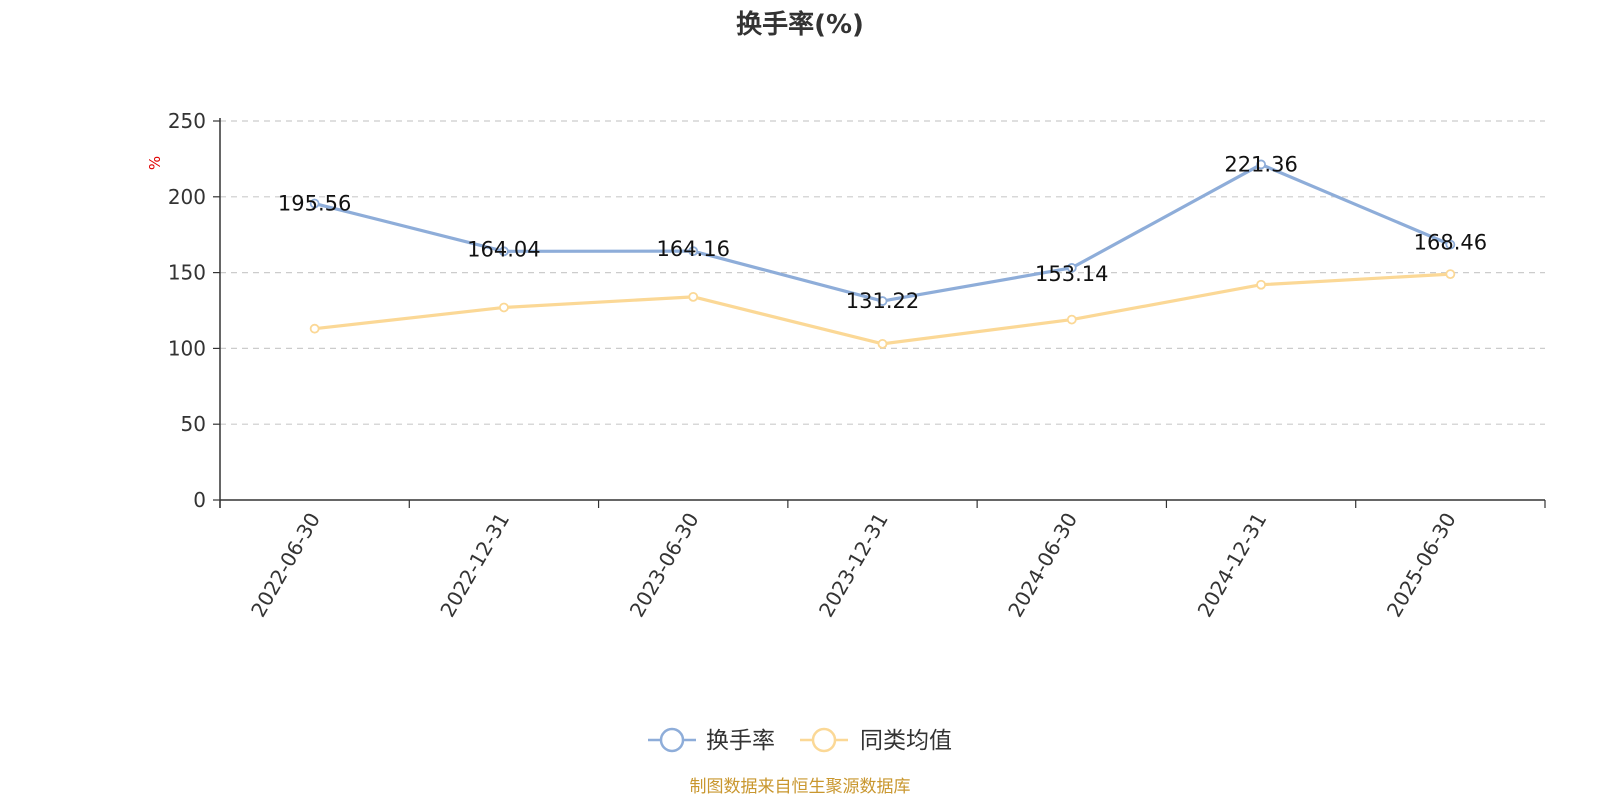 Image resolution: width=1600 pixels, height=800 pixels. I want to click on legend-marker-peer-average, so click(824, 740).